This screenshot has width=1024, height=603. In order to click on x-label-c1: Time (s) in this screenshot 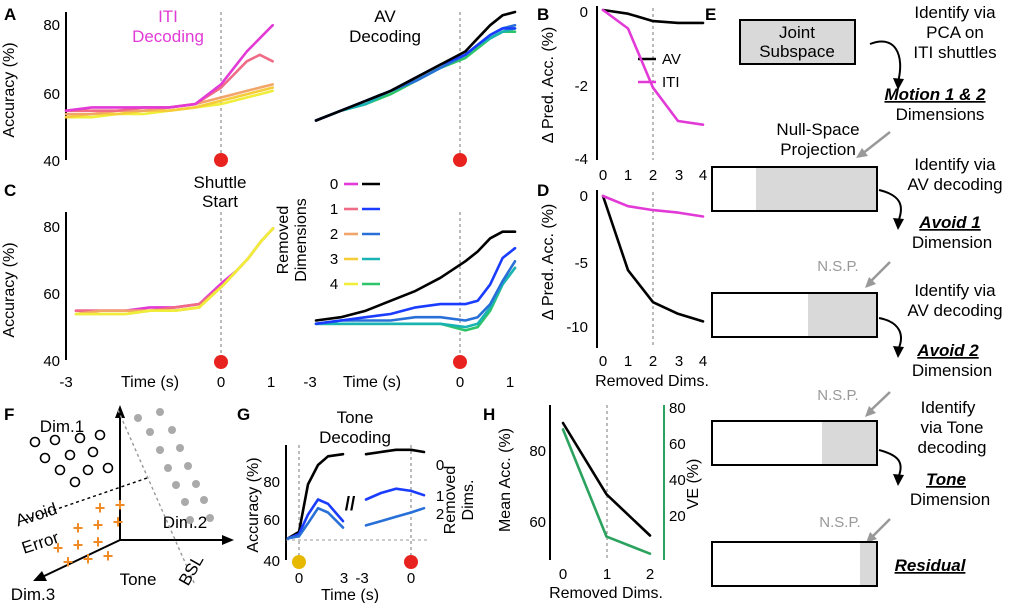, I will do `click(150, 382)`.